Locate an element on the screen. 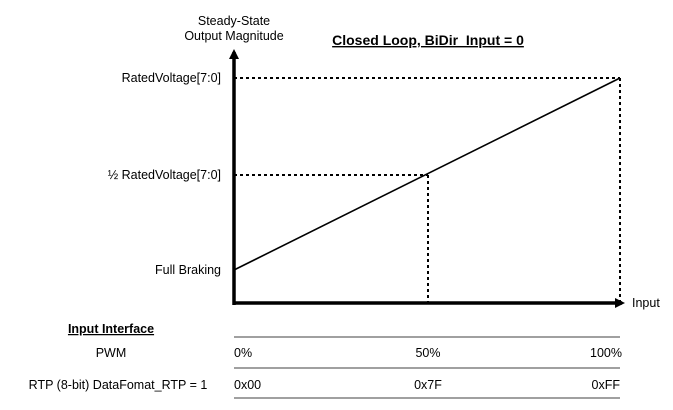  row-label-pwm: PWM is located at coordinates (111, 353).